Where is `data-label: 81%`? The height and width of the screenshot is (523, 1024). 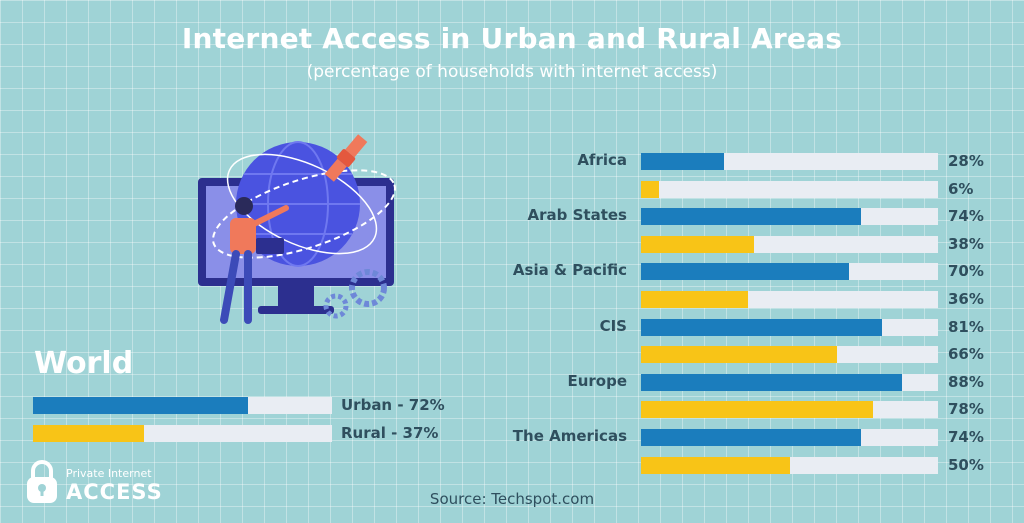
data-label: 81% is located at coordinates (966, 327).